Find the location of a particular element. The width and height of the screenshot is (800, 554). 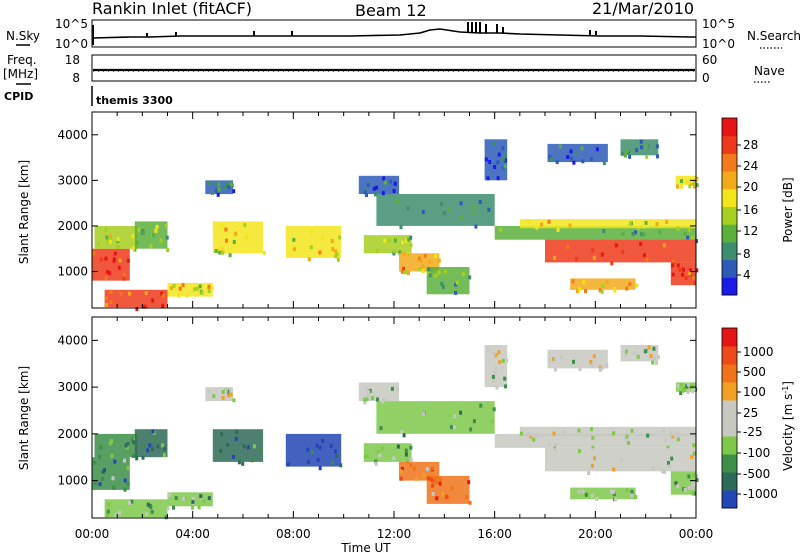

x-tick-label: 20:00 is located at coordinates (595, 534).